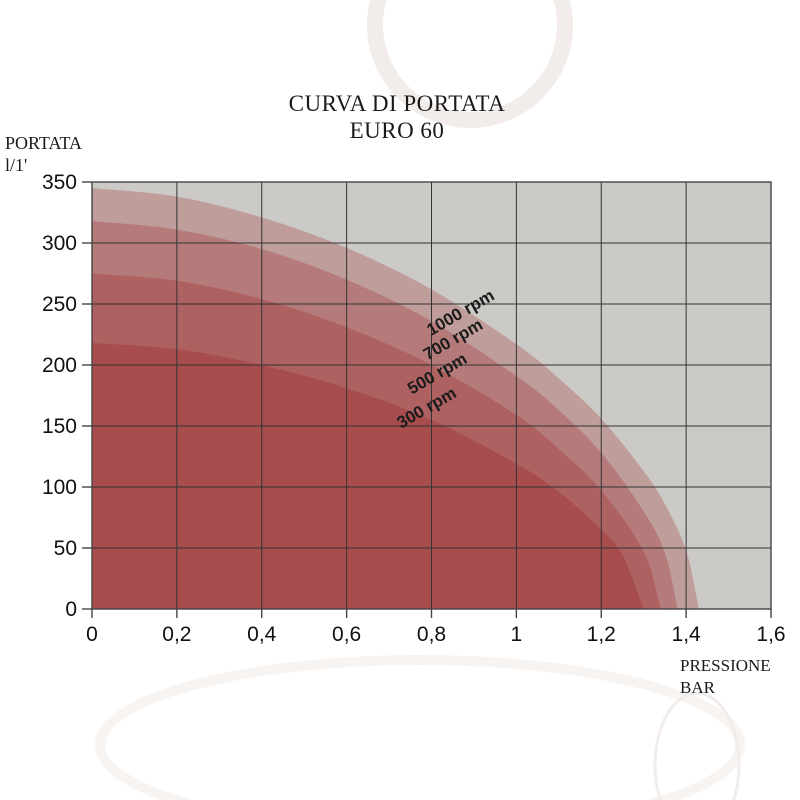  Describe the element at coordinates (16, 165) in the screenshot. I see `y-axis-title-line2: l/1'` at that location.